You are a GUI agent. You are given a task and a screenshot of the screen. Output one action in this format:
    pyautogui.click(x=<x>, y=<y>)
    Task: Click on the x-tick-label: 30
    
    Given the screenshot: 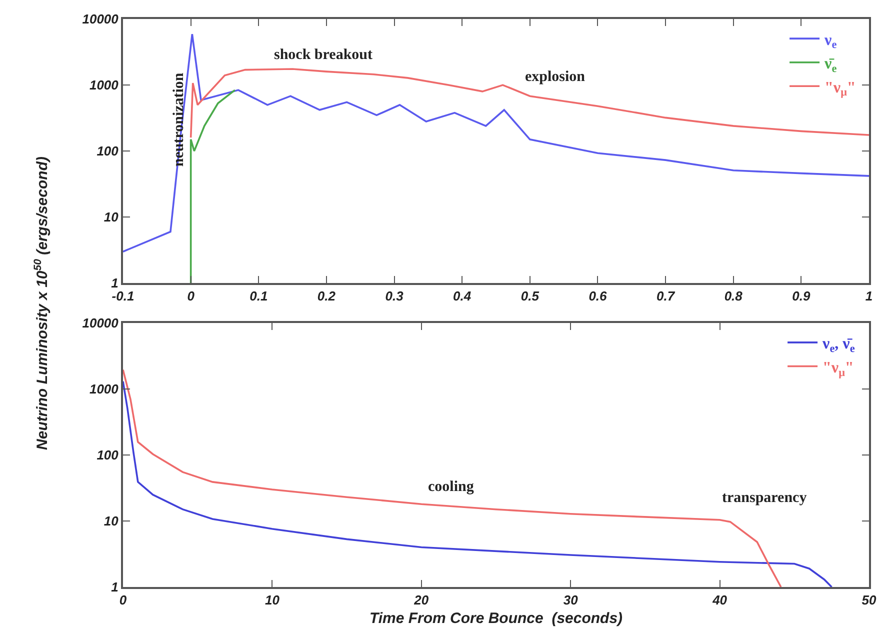 What is the action you would take?
    pyautogui.click(x=571, y=600)
    